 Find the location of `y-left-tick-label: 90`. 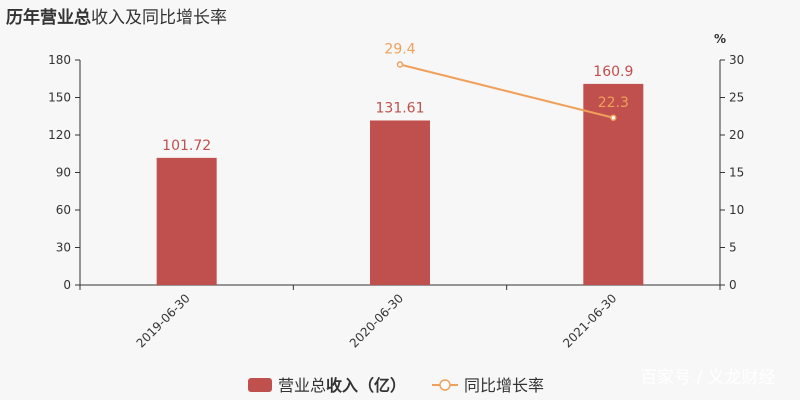

y-left-tick-label: 90 is located at coordinates (63, 173).